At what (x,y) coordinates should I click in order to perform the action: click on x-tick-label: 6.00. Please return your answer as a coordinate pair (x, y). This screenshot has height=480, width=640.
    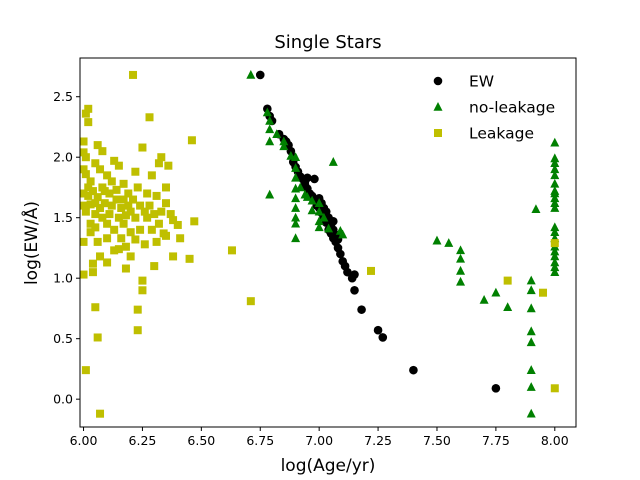
    Looking at the image, I should click on (84, 440).